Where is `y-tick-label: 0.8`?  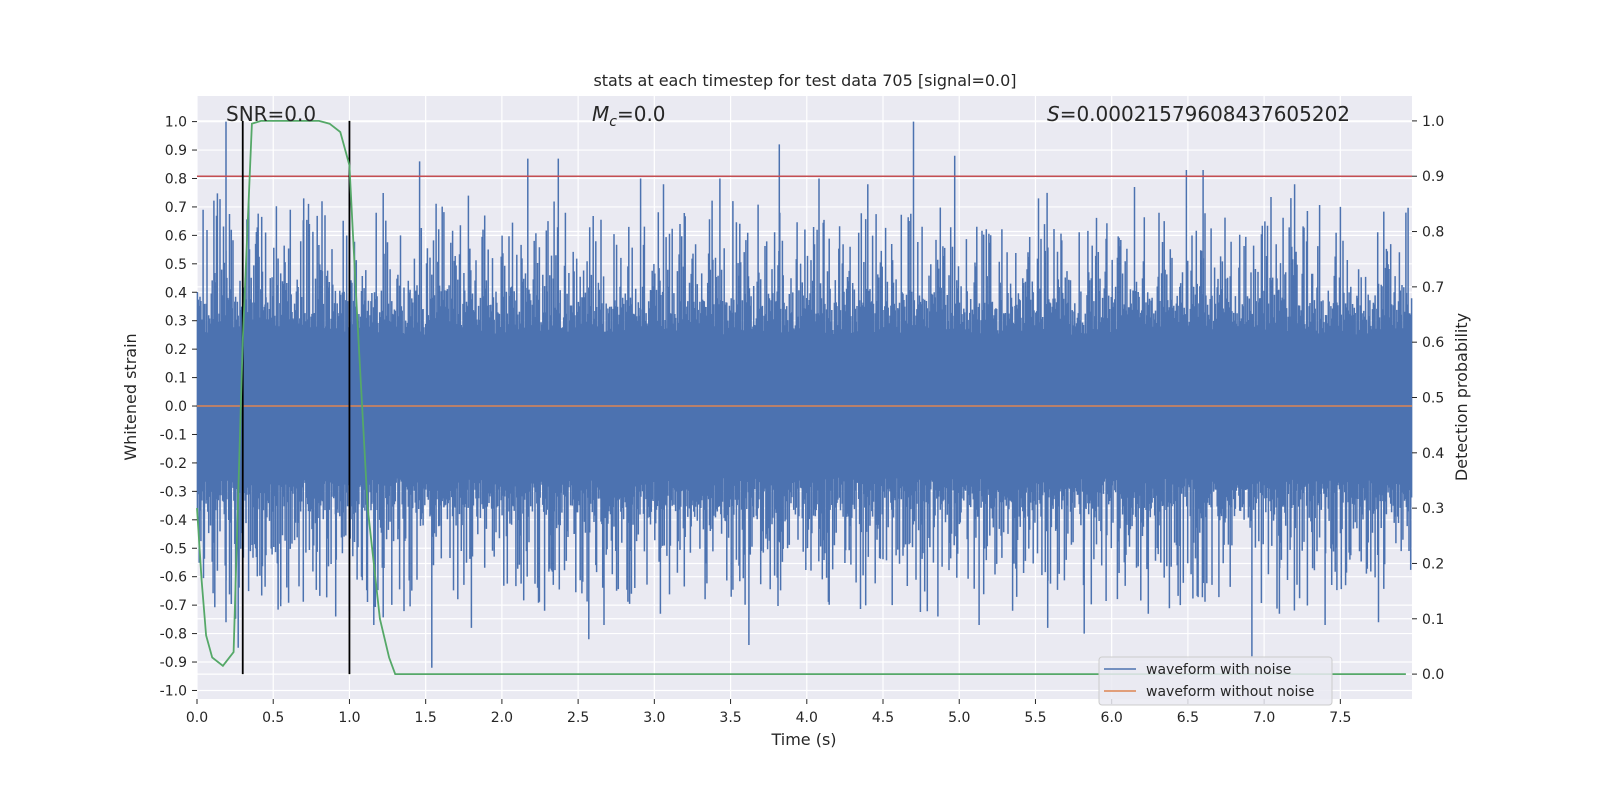
y-tick-label: 0.8 is located at coordinates (176, 179).